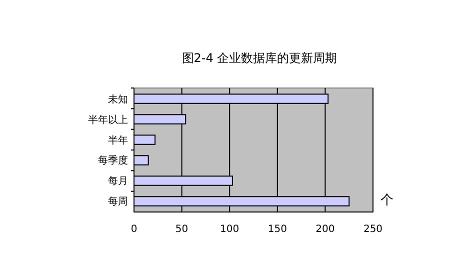 This screenshot has width=463, height=264. Describe the element at coordinates (134, 229) in the screenshot. I see `x-tick-label: 0` at that location.